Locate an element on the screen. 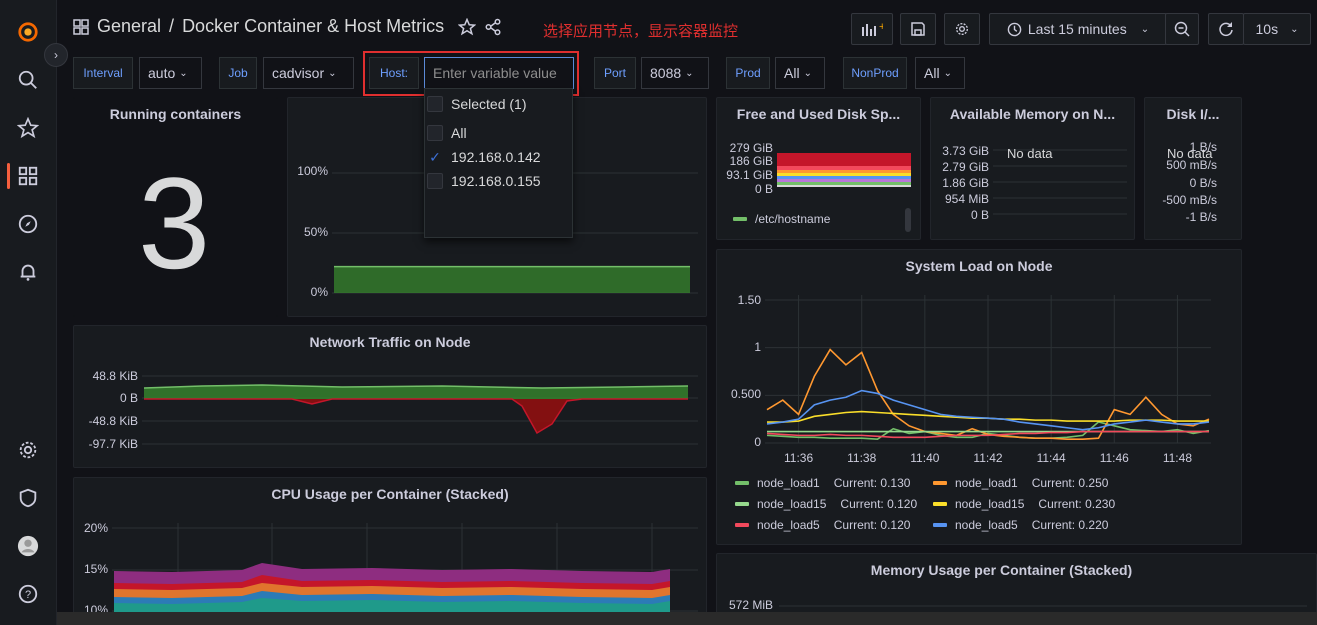 The width and height of the screenshot is (1317, 625). dropdown-option: All is located at coordinates (447, 133).